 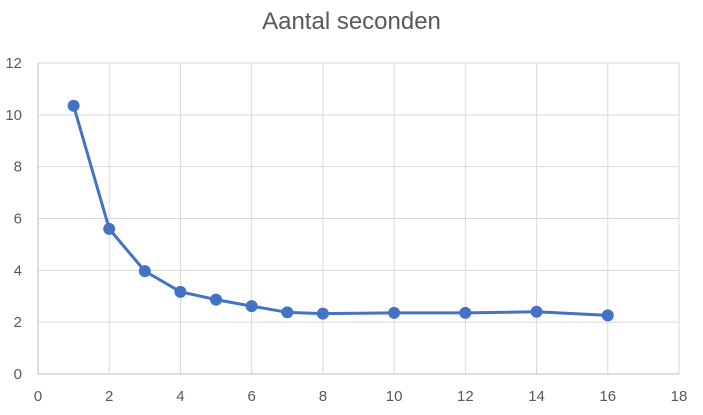 What do you see at coordinates (394, 396) in the screenshot?
I see `x-tick-label: 10` at bounding box center [394, 396].